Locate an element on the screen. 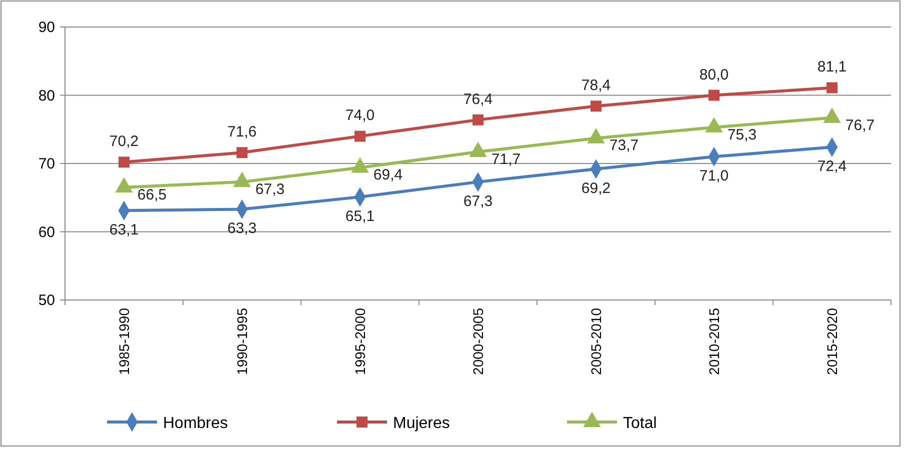  data-label: 74,0 is located at coordinates (360, 115).